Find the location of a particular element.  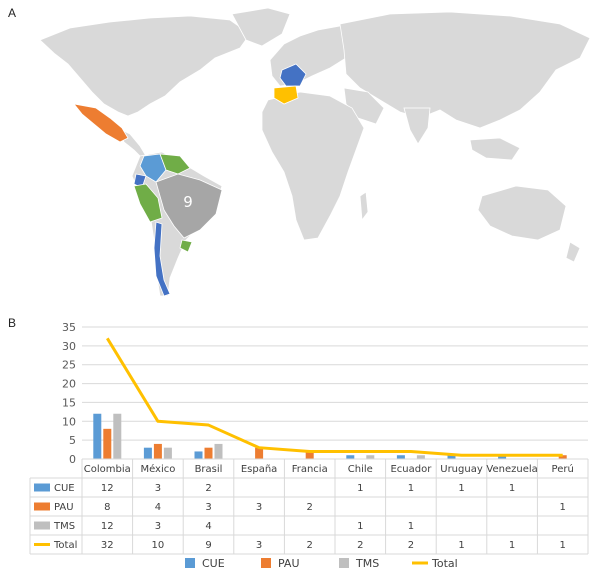

chile-region is located at coordinates (162, 259).